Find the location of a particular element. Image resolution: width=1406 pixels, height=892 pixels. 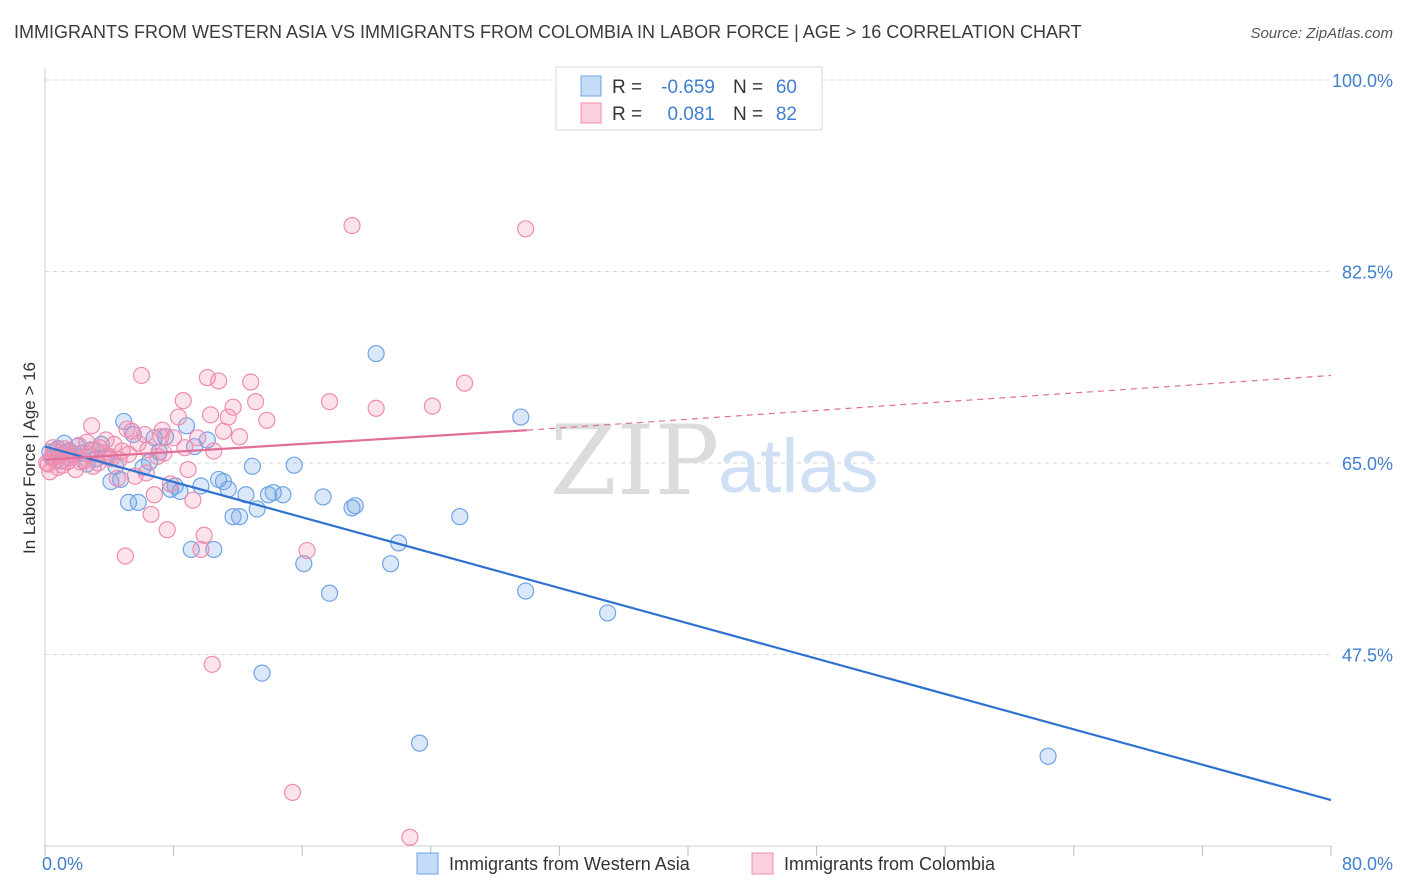

x-ticks is located at coordinates (688, 851).